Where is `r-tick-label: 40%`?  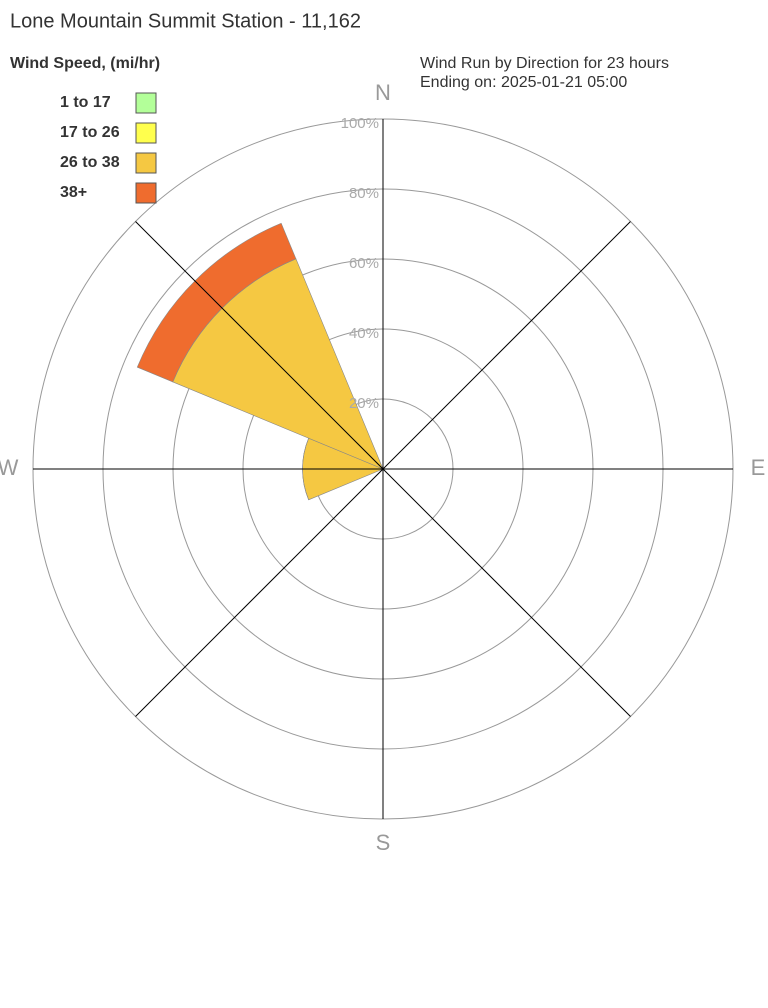
r-tick-label: 40% is located at coordinates (364, 333).